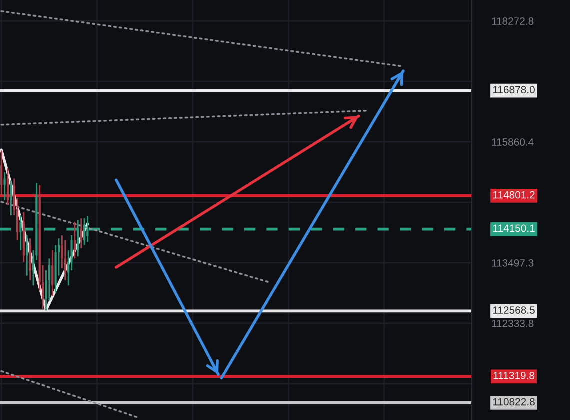  I want to click on y-tick-label: 112333.8, so click(513, 324).